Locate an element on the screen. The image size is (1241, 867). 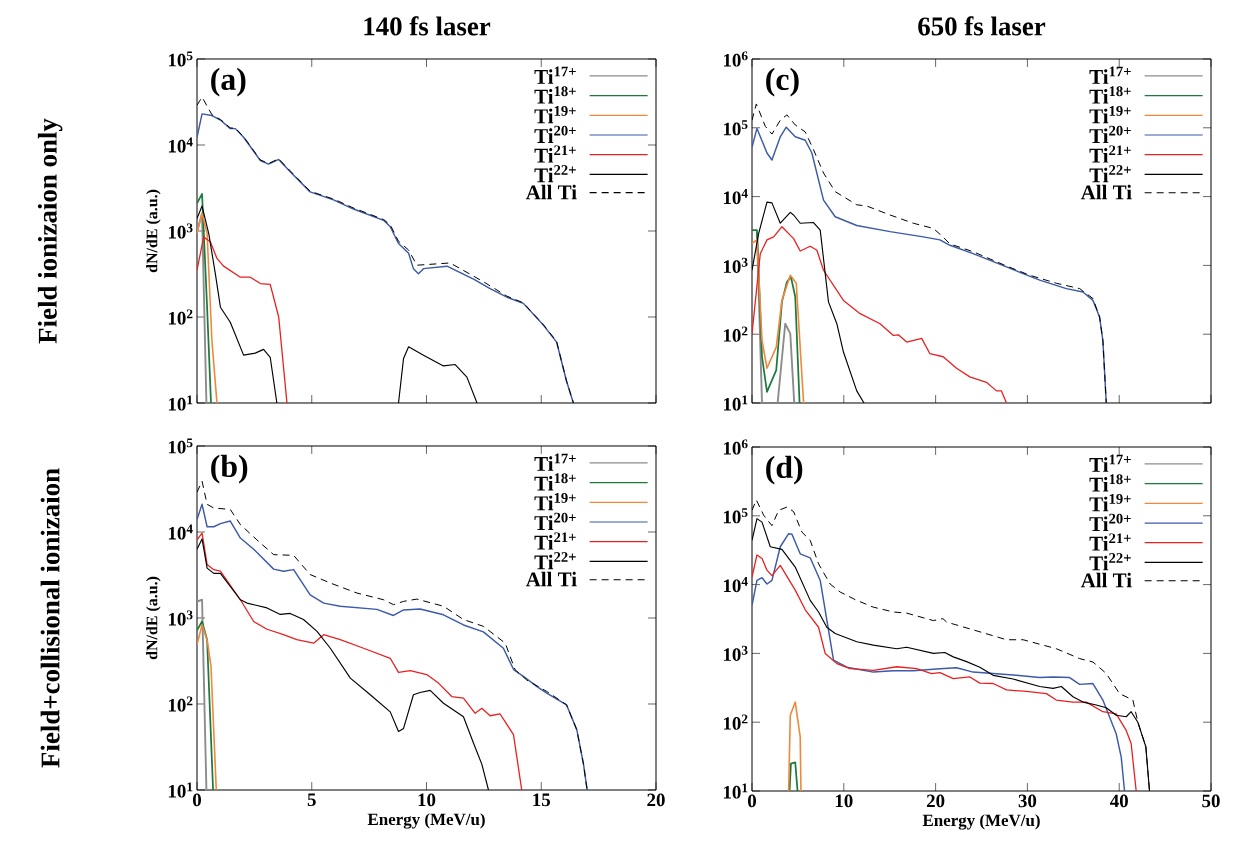
x-tick-label: 5 is located at coordinates (311, 800).